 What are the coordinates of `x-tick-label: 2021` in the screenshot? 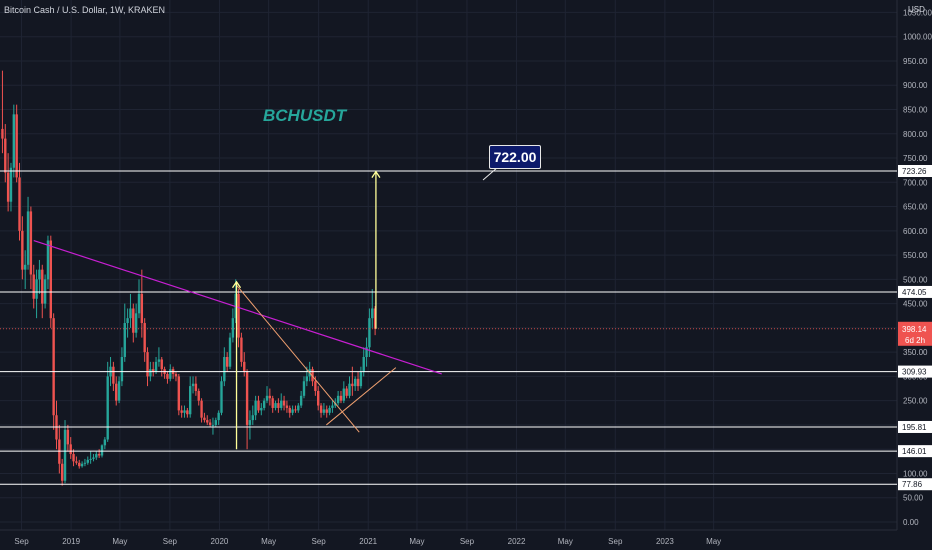 It's located at (368, 541).